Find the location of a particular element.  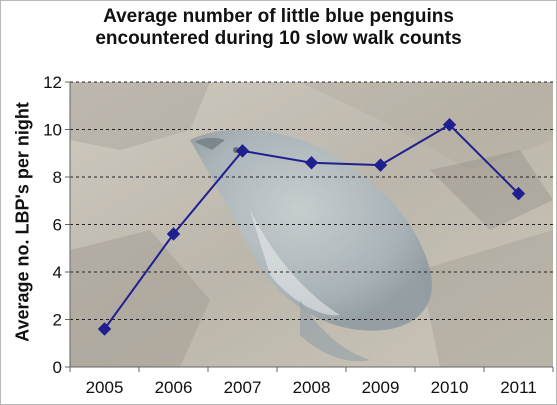

y-tick-label-3: 6 is located at coordinates (57, 225).